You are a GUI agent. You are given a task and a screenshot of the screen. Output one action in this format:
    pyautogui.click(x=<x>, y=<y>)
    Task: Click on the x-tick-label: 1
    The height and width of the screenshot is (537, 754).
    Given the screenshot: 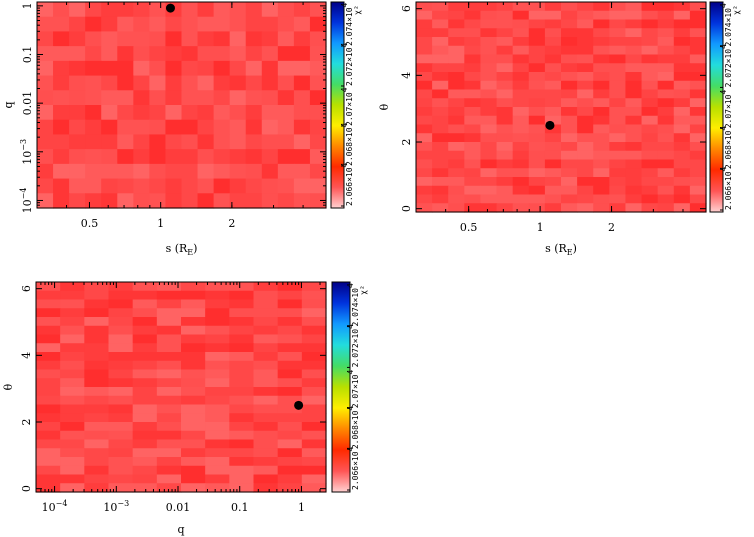 What is the action you would take?
    pyautogui.click(x=301, y=507)
    